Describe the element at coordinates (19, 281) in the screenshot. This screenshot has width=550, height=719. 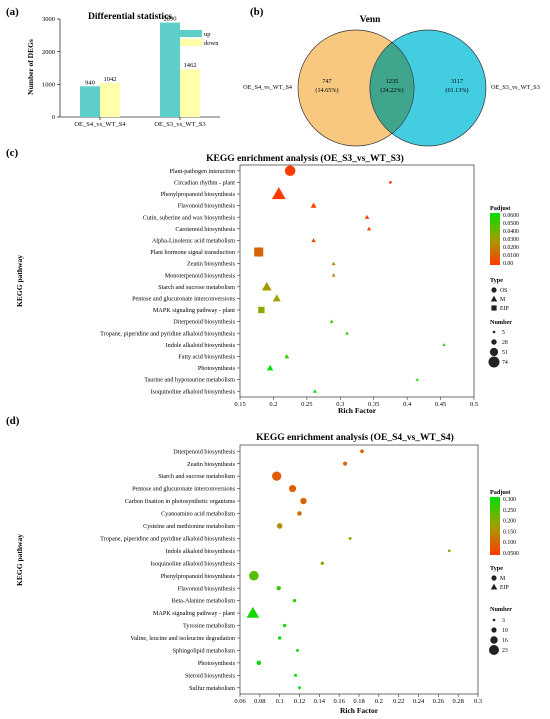
I see `kegg-s3-ylabel: KEGG pathway` at that location.